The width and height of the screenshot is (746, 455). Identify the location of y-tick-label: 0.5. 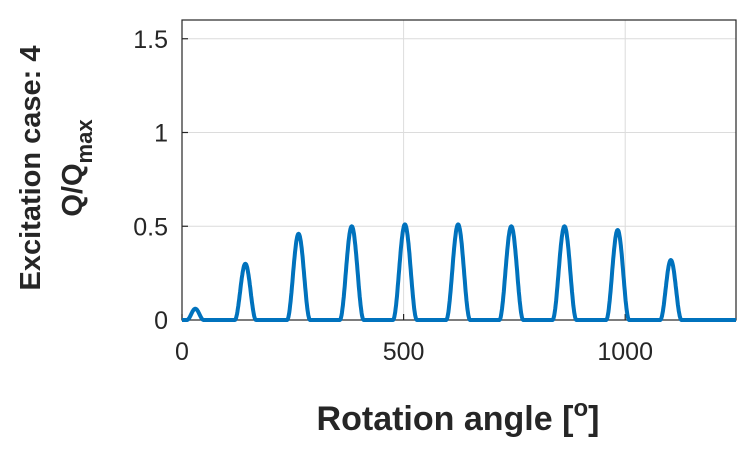
(150, 227).